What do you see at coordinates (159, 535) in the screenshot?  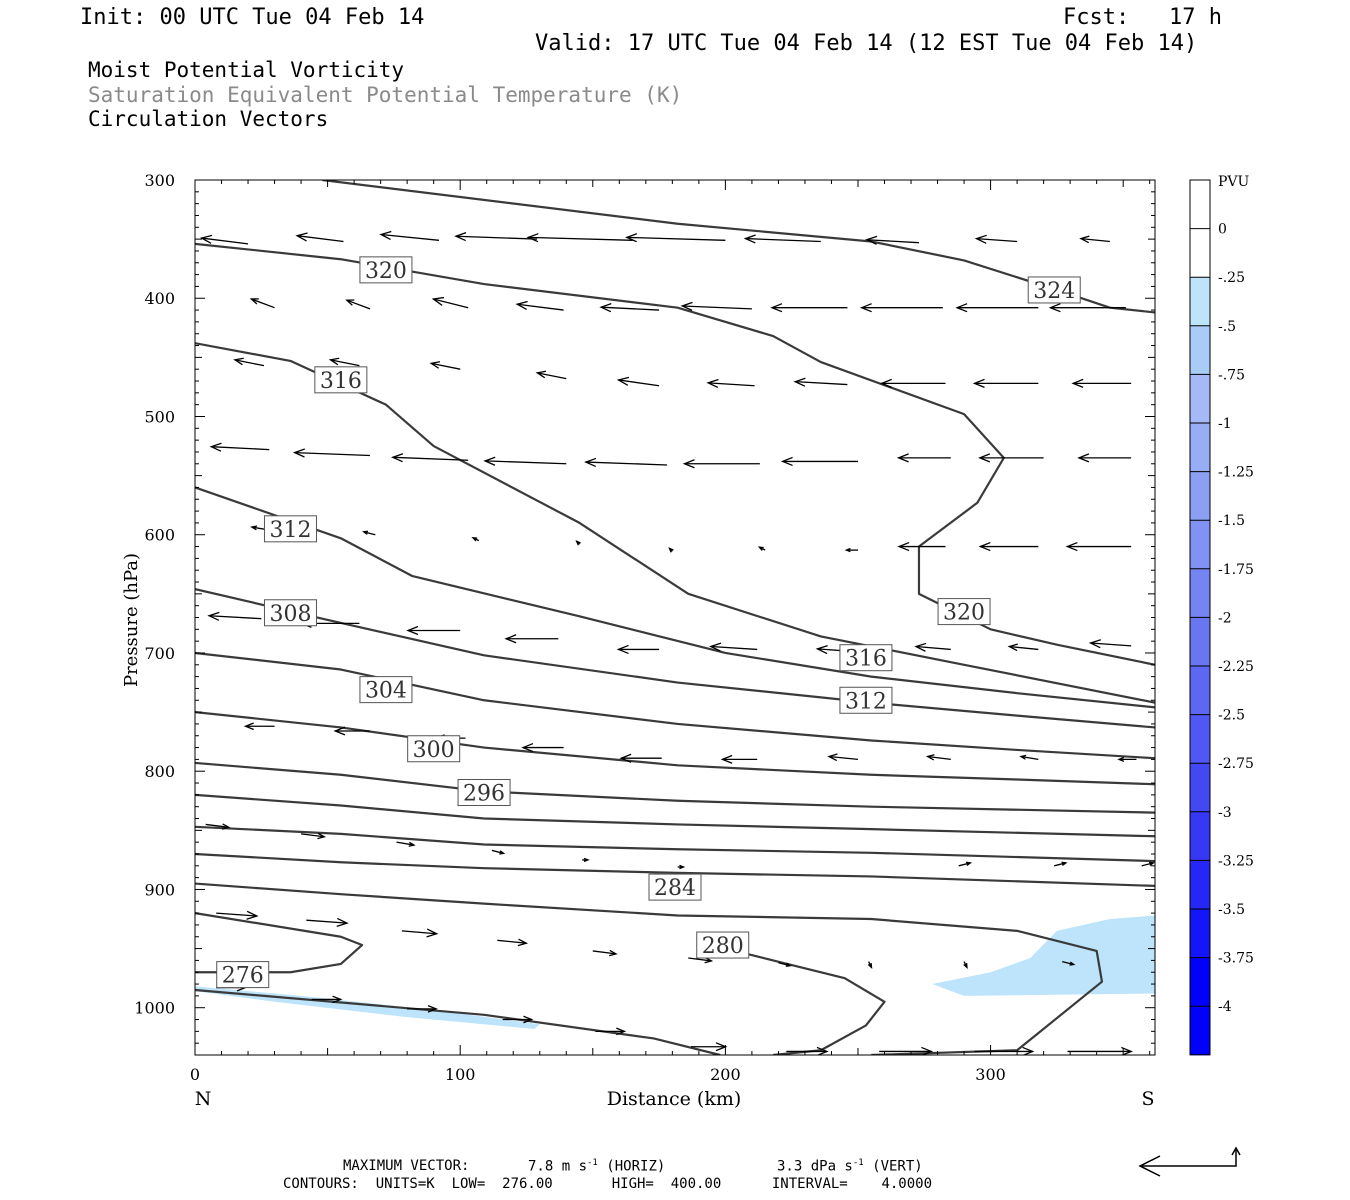 I see `y-tick-label: 600` at bounding box center [159, 535].